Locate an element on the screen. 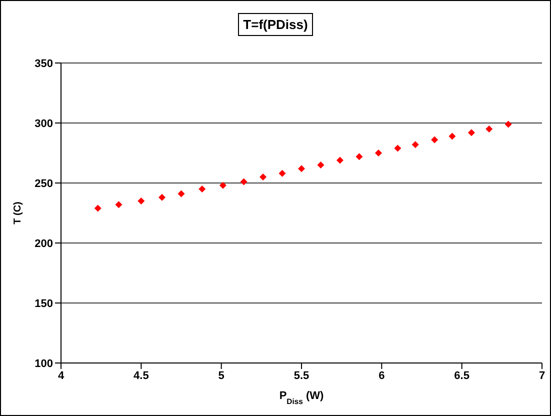 Image resolution: width=551 pixels, height=416 pixels. y-tick-label: 150 is located at coordinates (43, 304).